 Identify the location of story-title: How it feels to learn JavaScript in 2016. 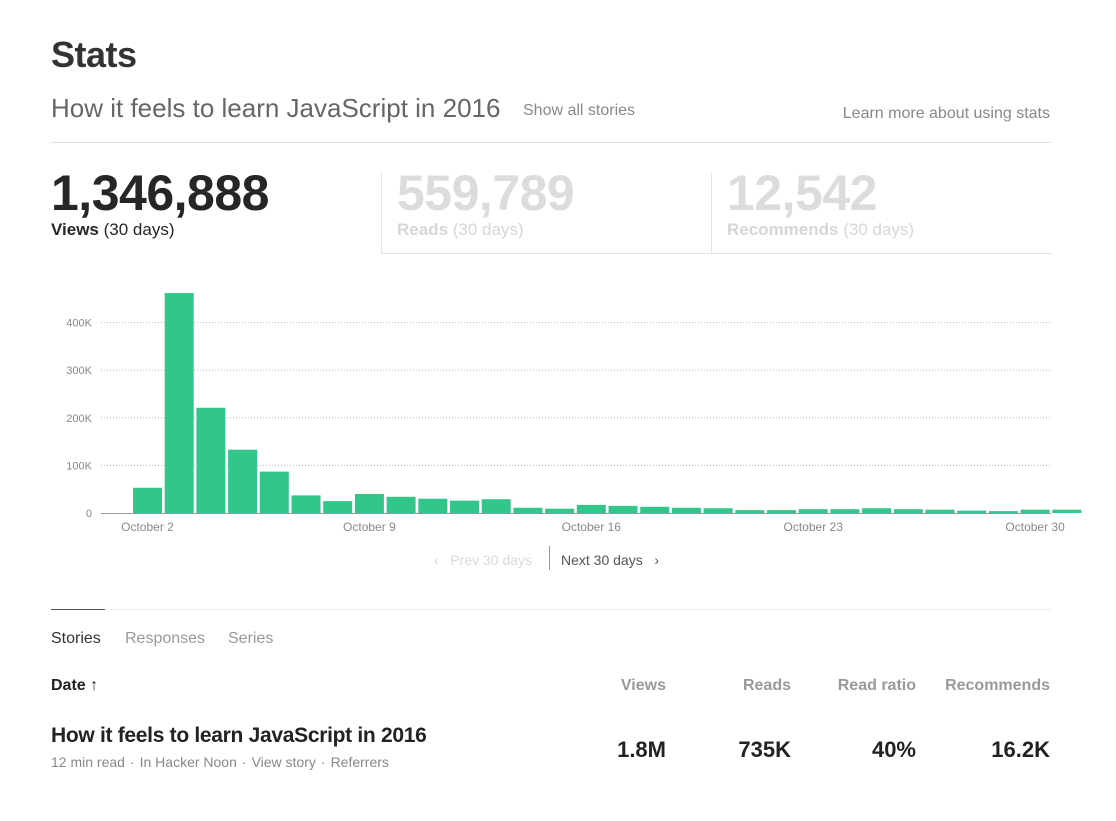
(276, 108).